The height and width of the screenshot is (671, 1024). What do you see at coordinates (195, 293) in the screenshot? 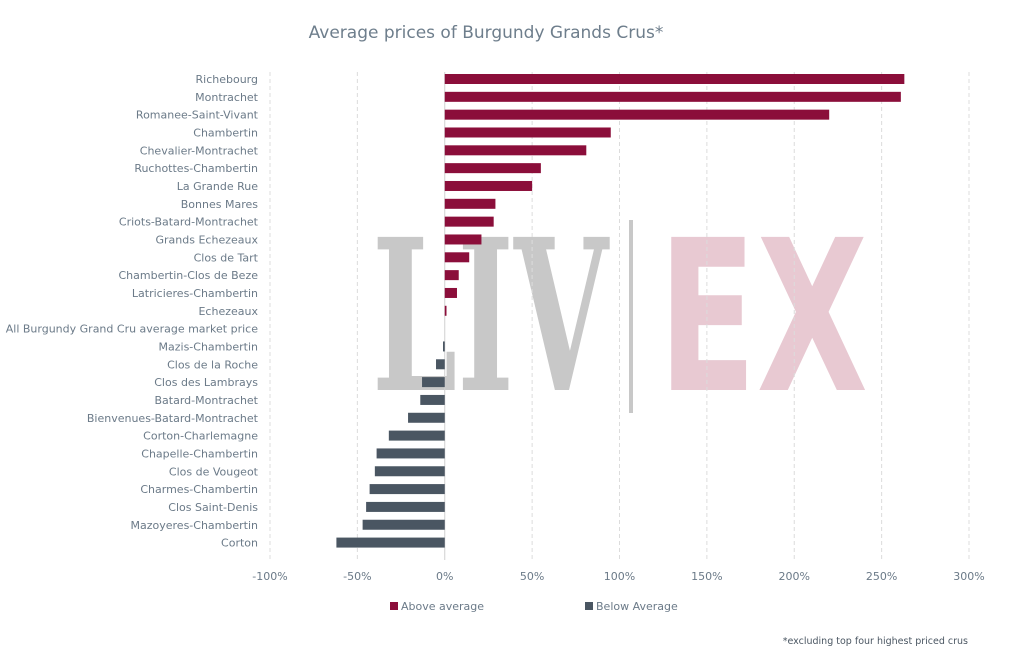
I see `category-label: Latricieres-Chambertin` at bounding box center [195, 293].